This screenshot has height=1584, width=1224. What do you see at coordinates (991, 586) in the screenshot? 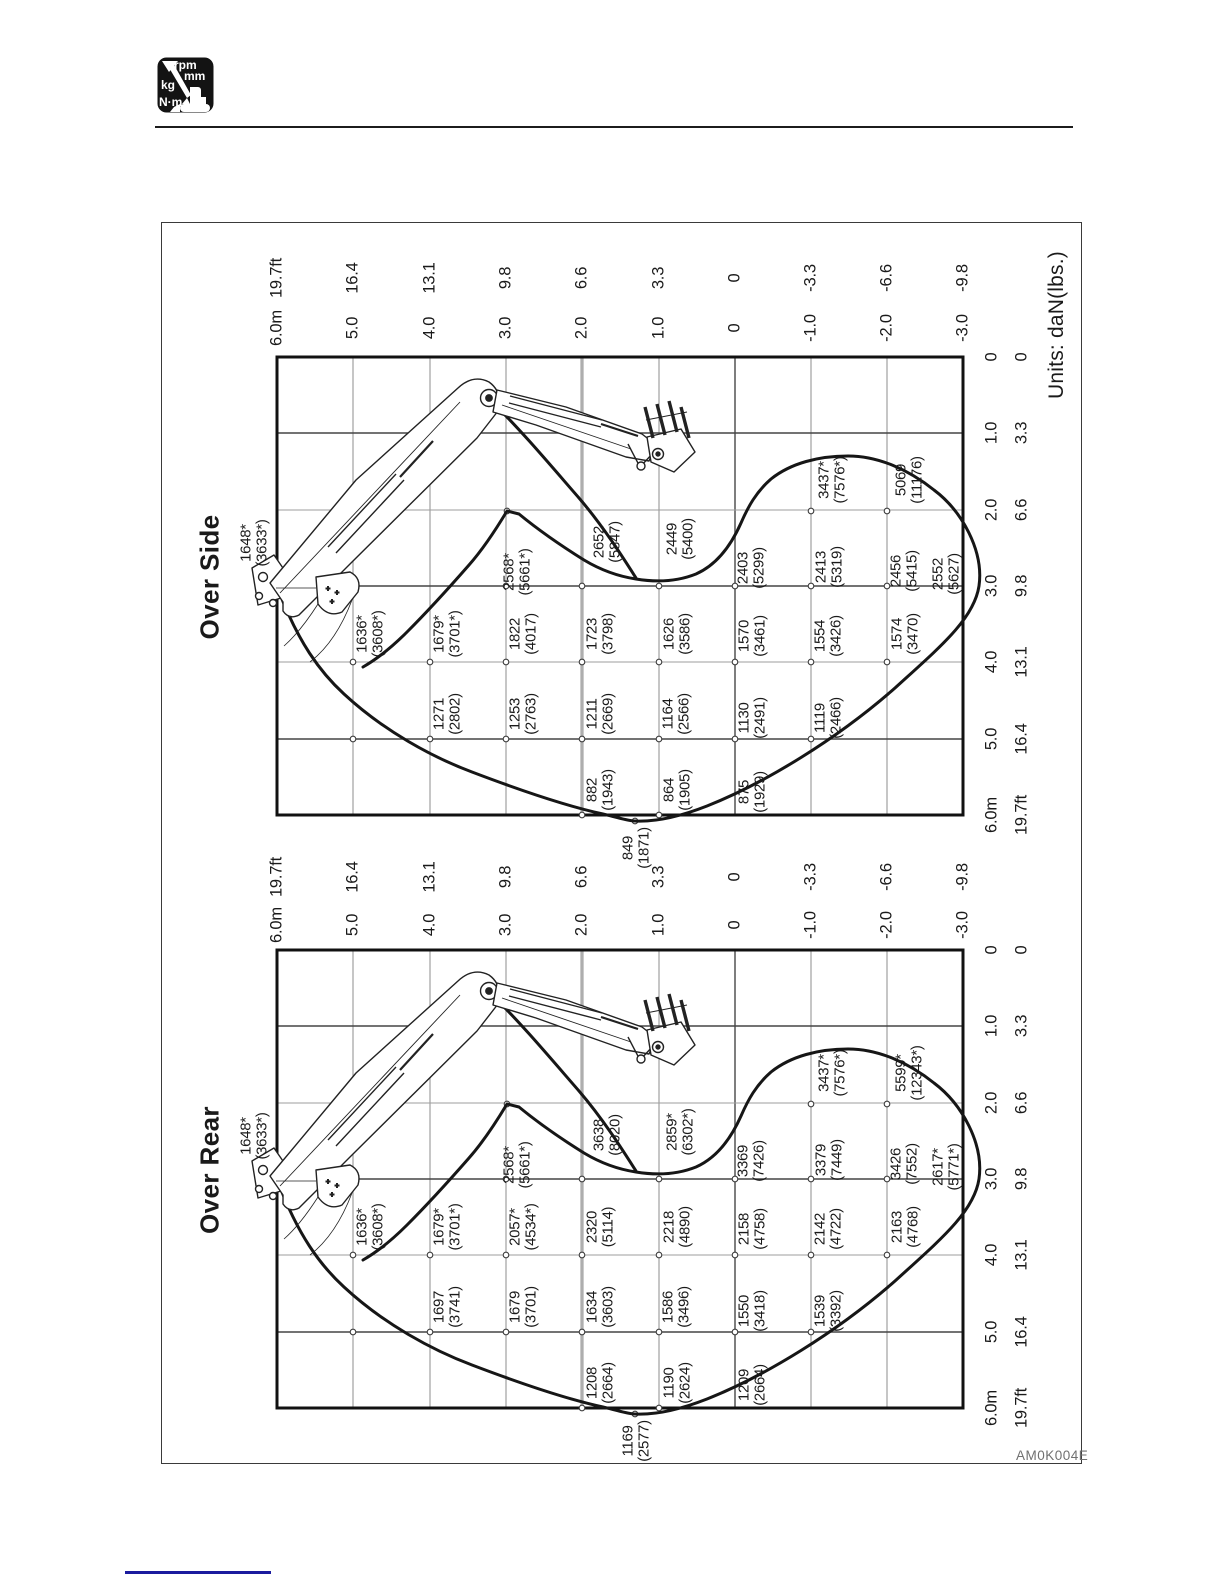
I see `reach-axis-label-m: 3.0` at bounding box center [991, 586].